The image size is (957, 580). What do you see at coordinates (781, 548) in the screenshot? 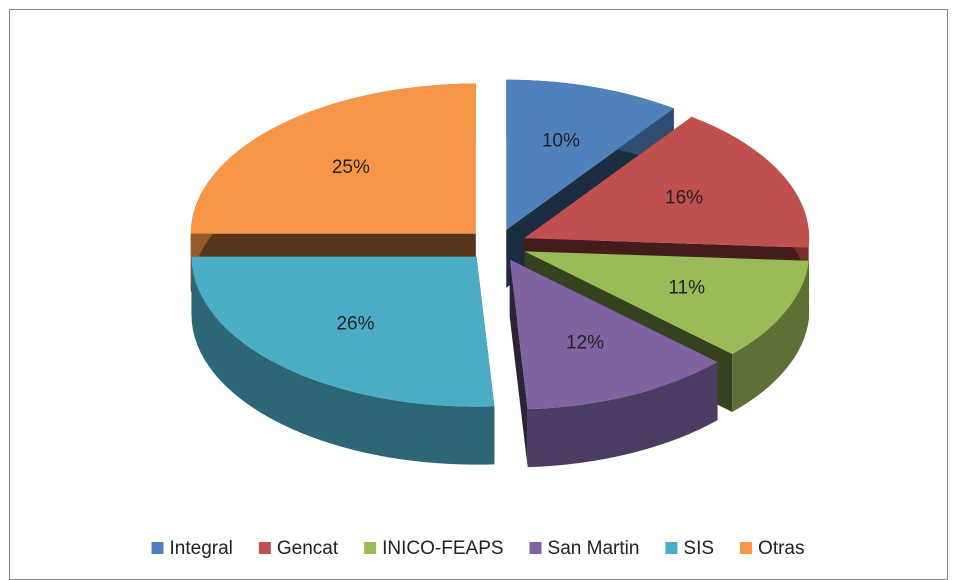
I see `legend-label: Otras` at bounding box center [781, 548].